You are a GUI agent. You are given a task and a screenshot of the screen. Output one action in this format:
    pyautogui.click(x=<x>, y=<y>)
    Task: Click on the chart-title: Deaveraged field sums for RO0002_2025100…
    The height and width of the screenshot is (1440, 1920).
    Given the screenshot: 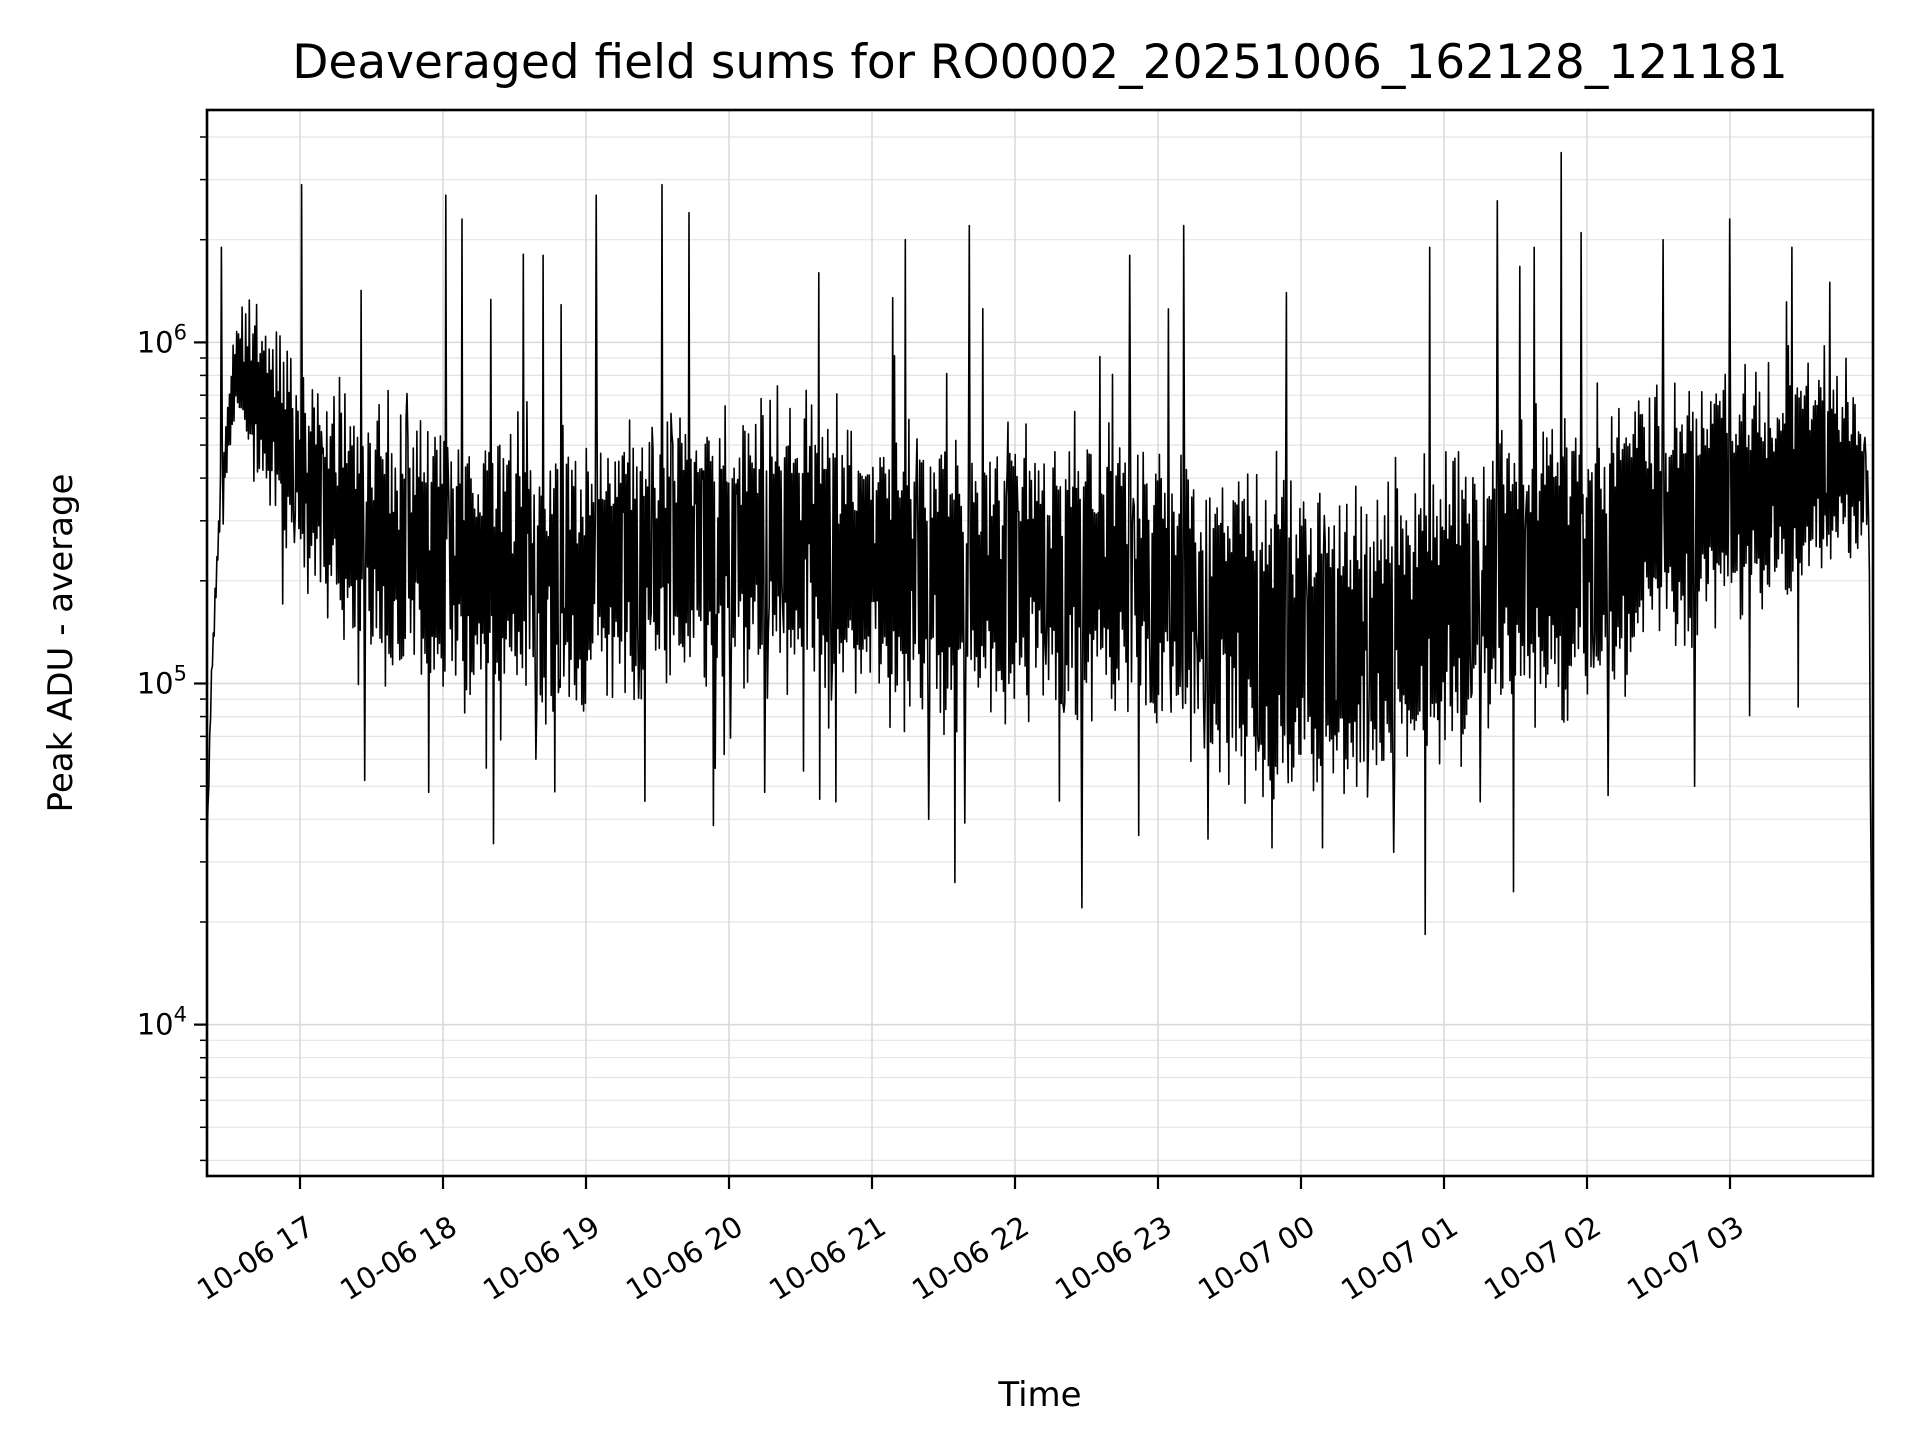 What is the action you would take?
    pyautogui.click(x=1040, y=62)
    